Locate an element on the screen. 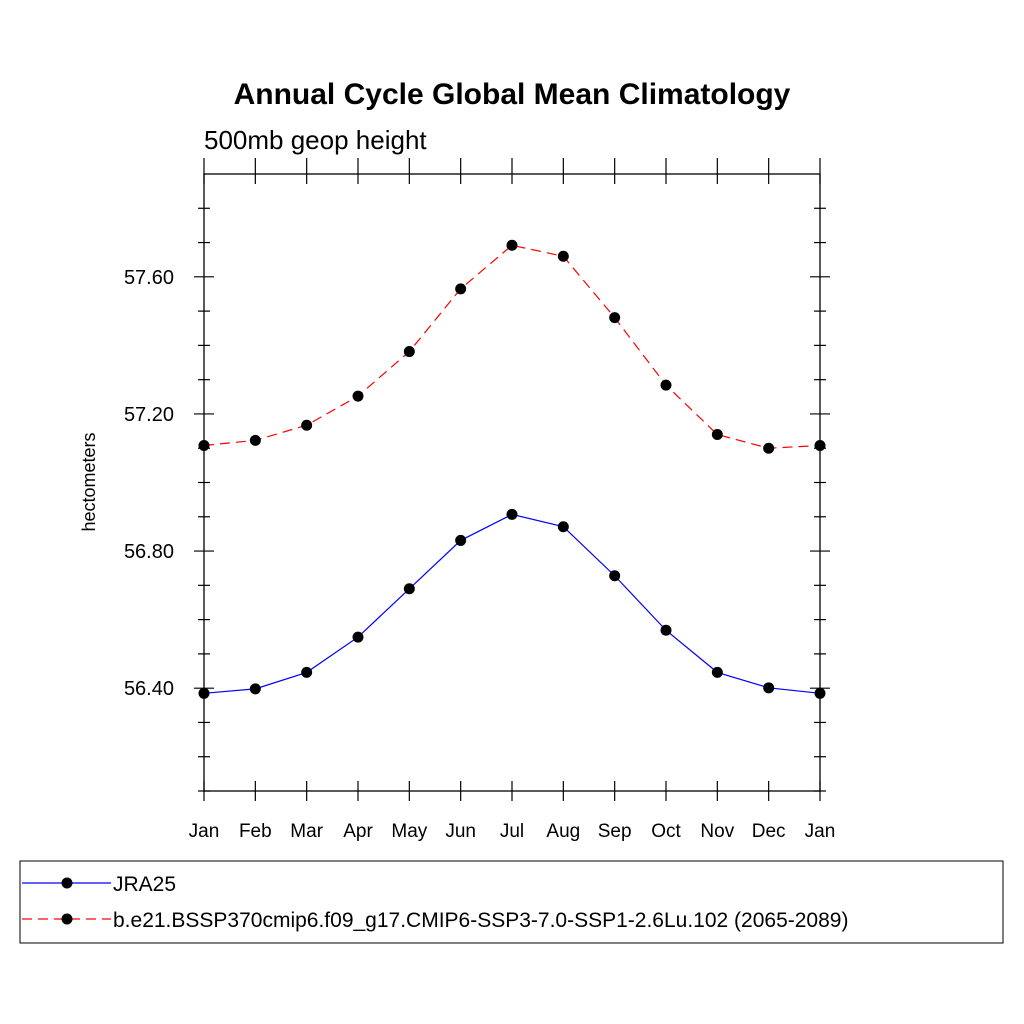  x-tick-label: Jun is located at coordinates (460, 831).